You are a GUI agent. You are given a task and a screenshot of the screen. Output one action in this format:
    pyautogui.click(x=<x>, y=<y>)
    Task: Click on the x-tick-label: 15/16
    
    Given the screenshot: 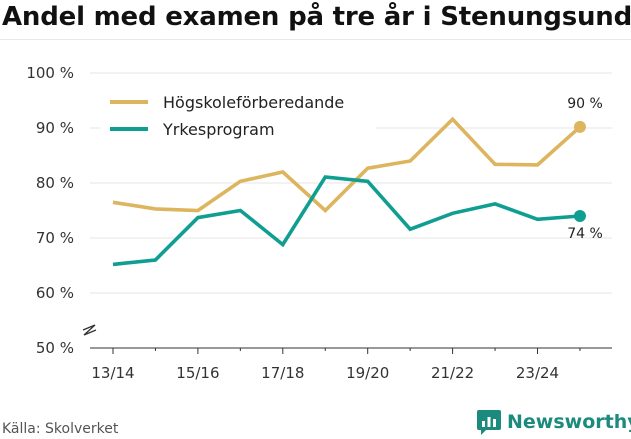 What is the action you would take?
    pyautogui.click(x=197, y=373)
    